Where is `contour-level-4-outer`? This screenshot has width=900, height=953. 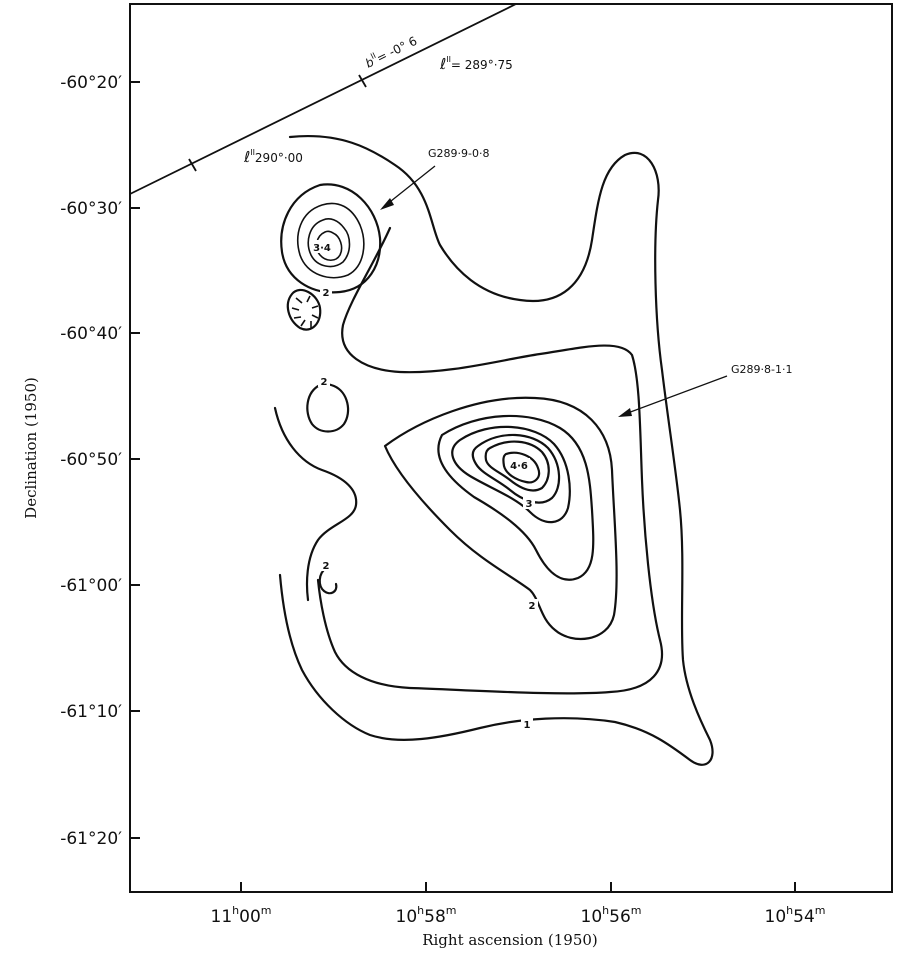
contour-level-4-outer is located at coordinates (516, 468).